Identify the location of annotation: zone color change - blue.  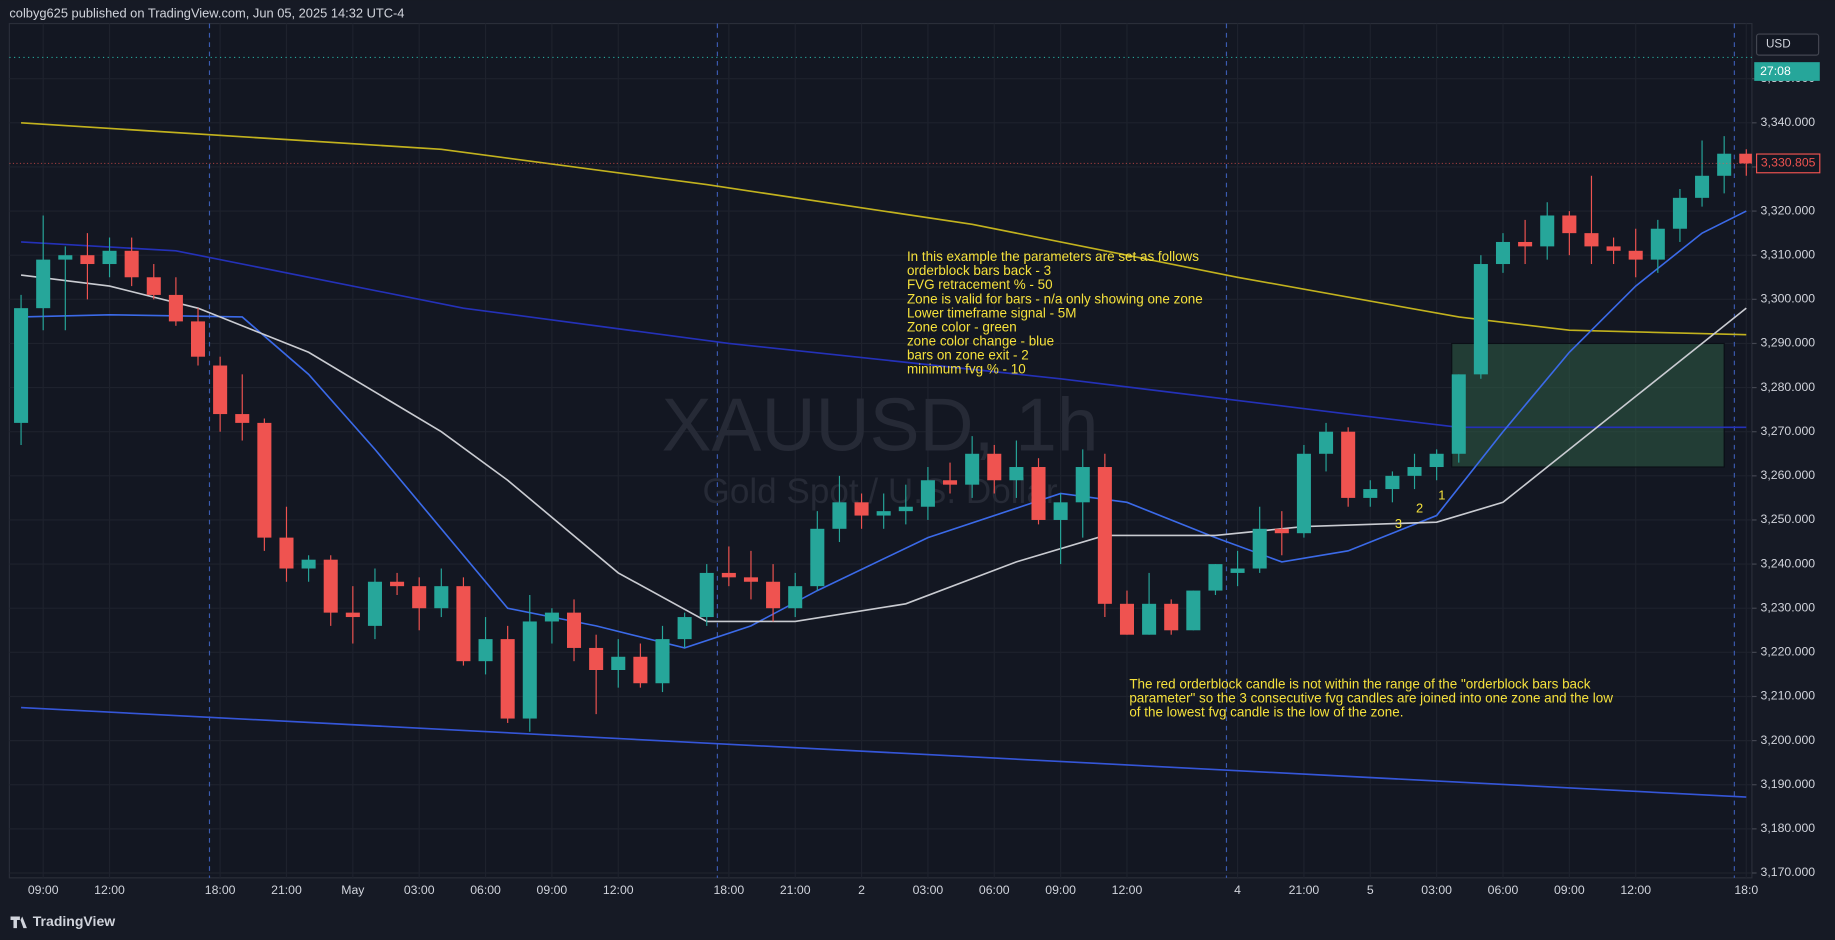
(980, 340).